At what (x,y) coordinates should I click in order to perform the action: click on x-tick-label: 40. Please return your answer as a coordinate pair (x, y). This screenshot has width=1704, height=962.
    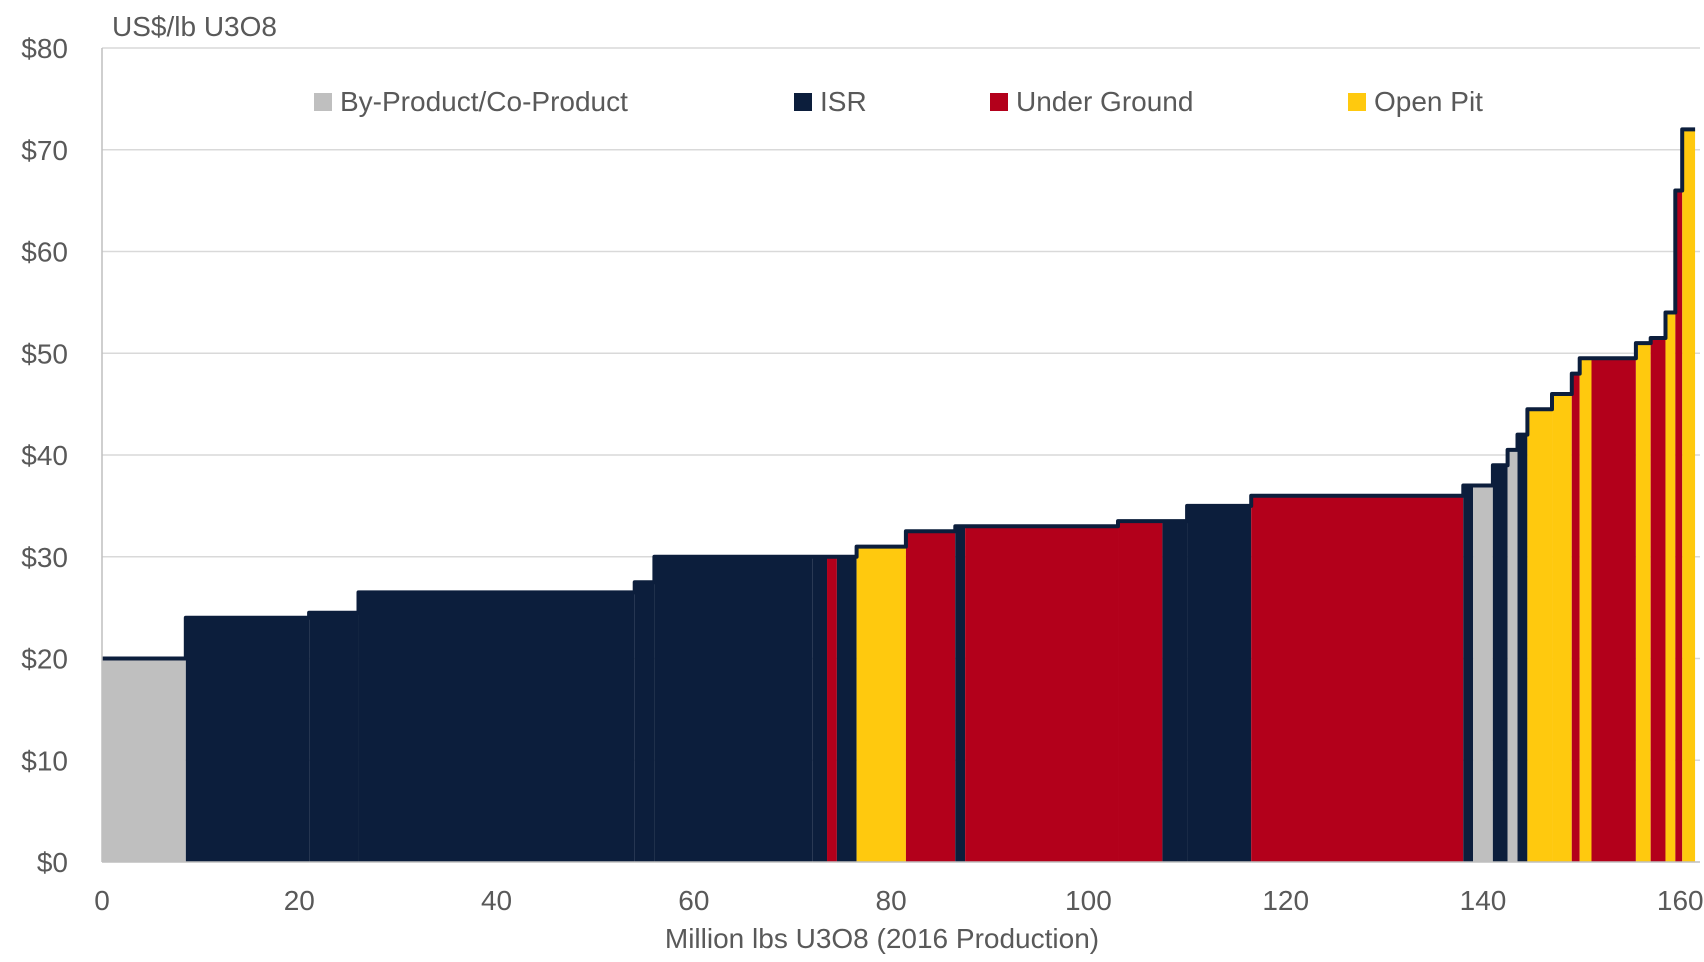
    Looking at the image, I should click on (496, 900).